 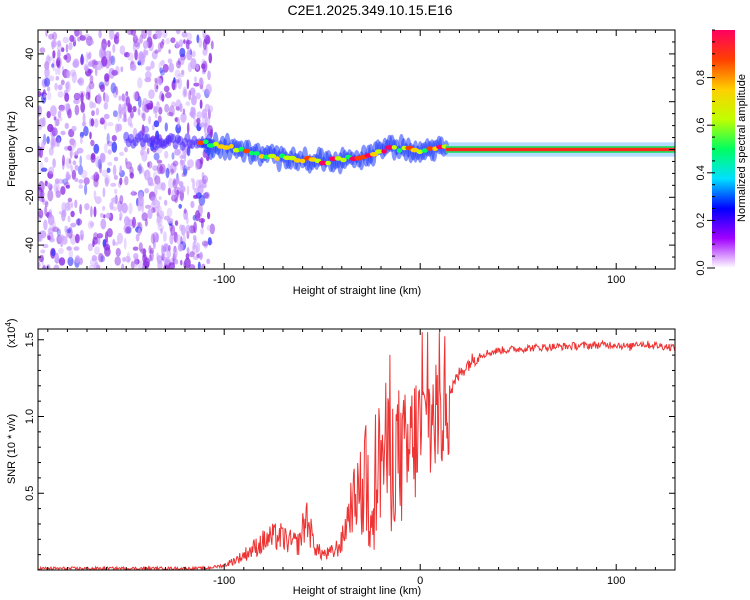 What do you see at coordinates (30, 245) in the screenshot?
I see `y-tick-label: -40` at bounding box center [30, 245].